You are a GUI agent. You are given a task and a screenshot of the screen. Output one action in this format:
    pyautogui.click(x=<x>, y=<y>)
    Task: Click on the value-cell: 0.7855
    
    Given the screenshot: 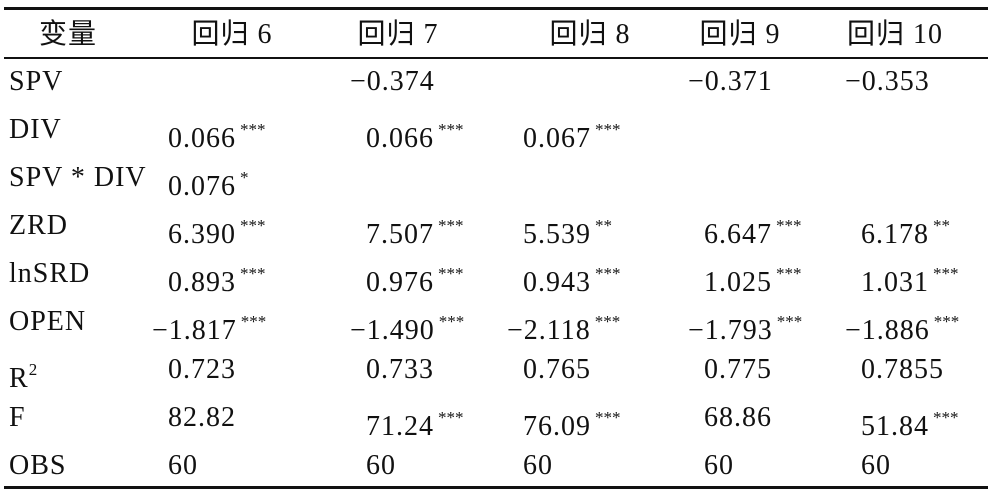 What is the action you would take?
    pyautogui.click(x=902, y=370)
    